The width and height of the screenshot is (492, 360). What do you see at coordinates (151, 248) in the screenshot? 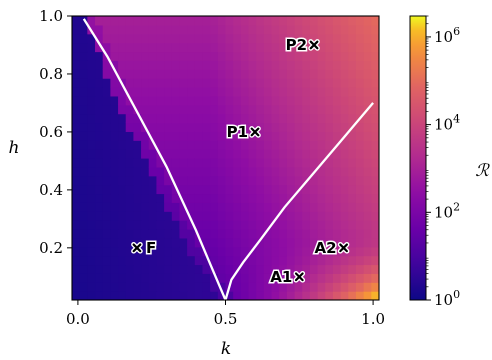
I see `point-label: F` at bounding box center [151, 248].